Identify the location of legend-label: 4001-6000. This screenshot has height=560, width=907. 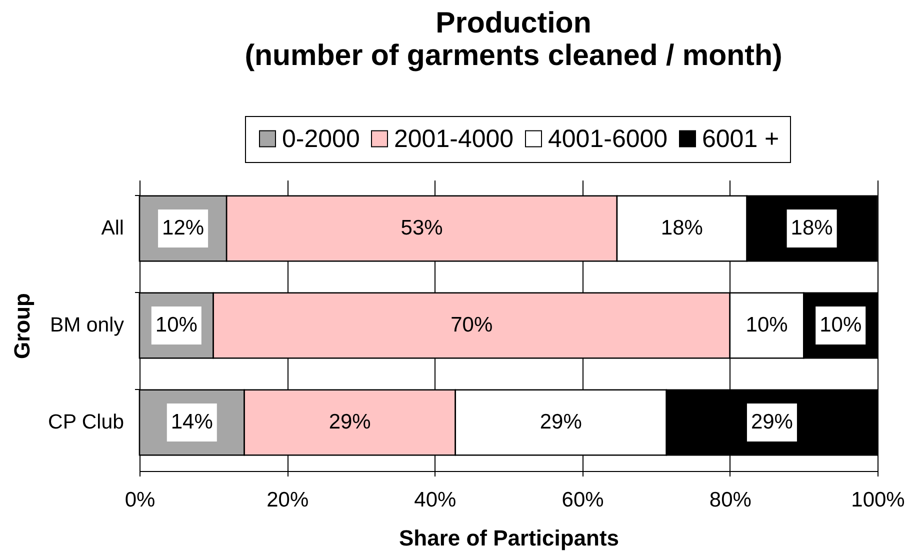
(608, 138).